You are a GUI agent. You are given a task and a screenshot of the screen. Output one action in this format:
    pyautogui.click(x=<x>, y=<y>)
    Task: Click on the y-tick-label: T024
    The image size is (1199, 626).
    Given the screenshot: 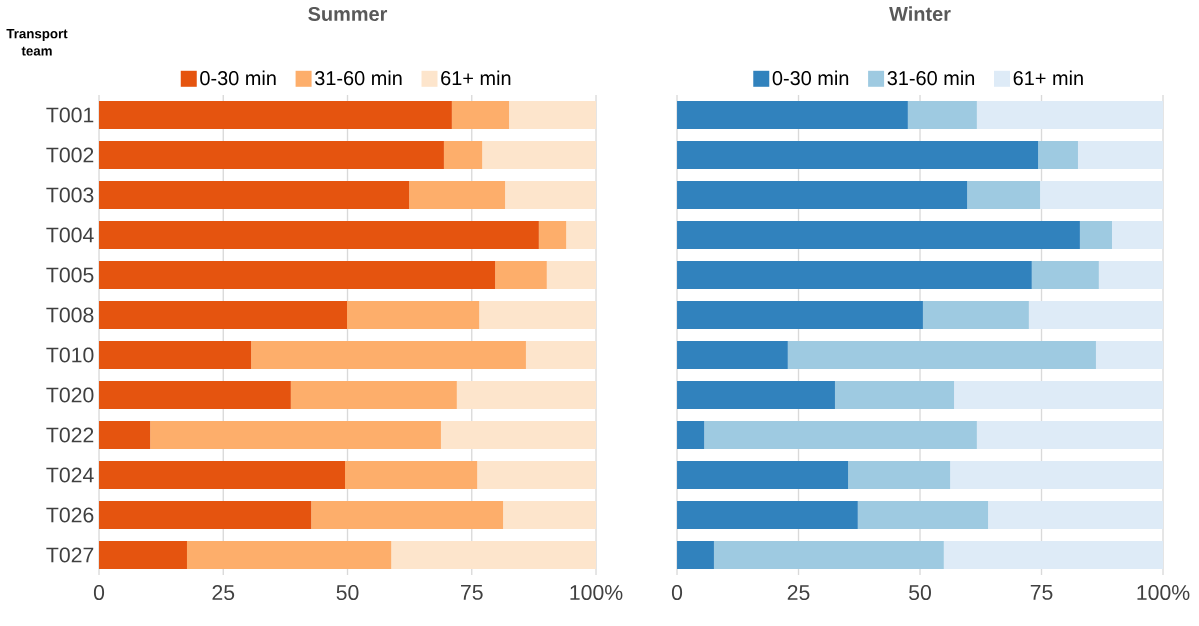 What is the action you would take?
    pyautogui.click(x=70, y=475)
    